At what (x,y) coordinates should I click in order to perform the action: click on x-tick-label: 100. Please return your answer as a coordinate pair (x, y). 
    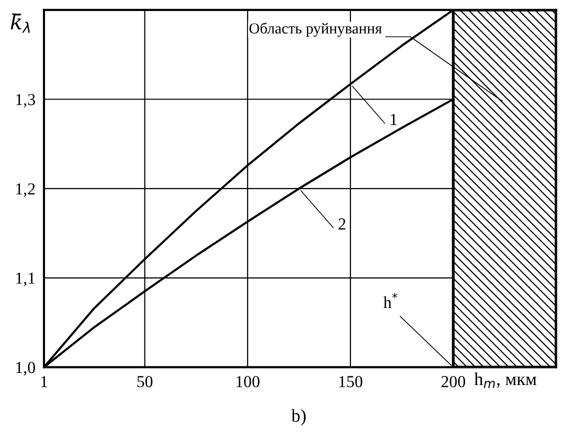
    Looking at the image, I should click on (248, 382).